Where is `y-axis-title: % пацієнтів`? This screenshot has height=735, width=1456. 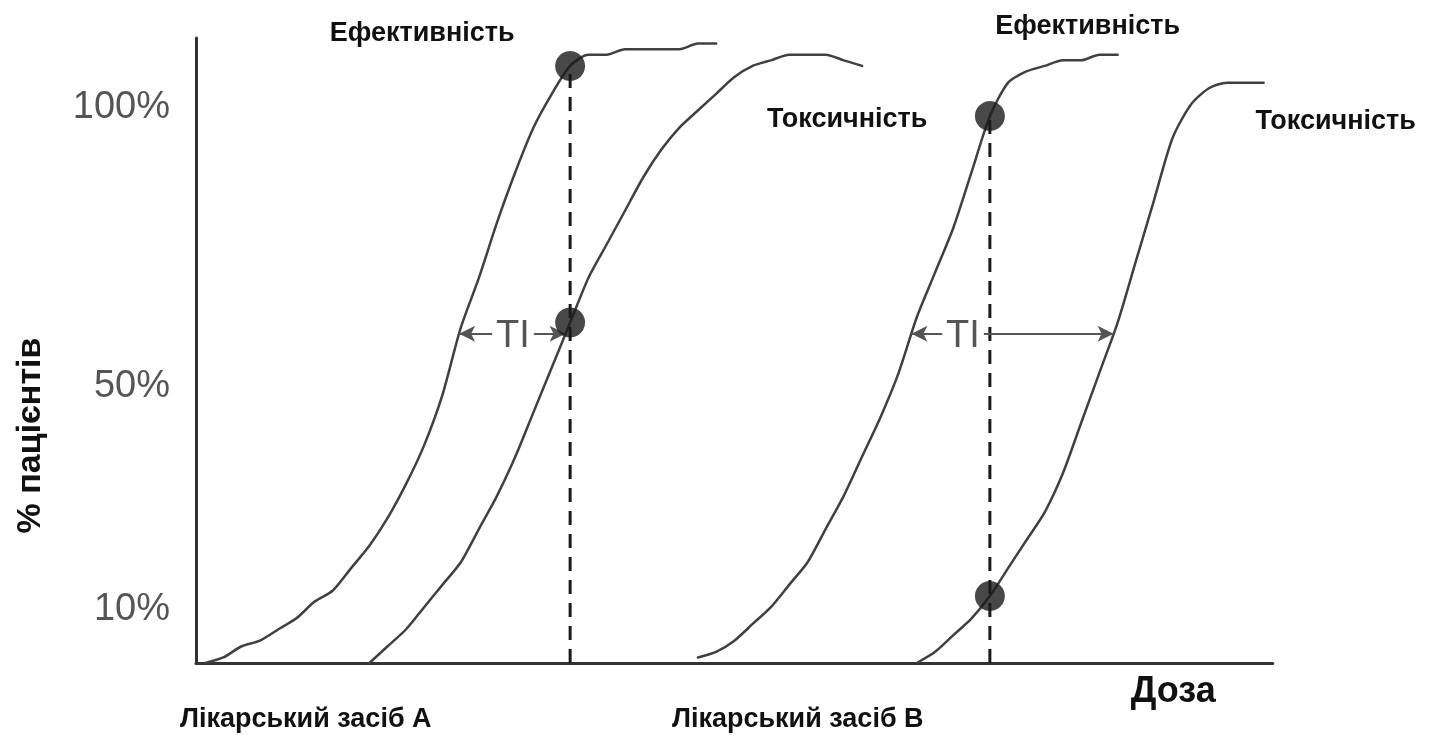 y-axis-title: % пацієнтів is located at coordinates (28, 435).